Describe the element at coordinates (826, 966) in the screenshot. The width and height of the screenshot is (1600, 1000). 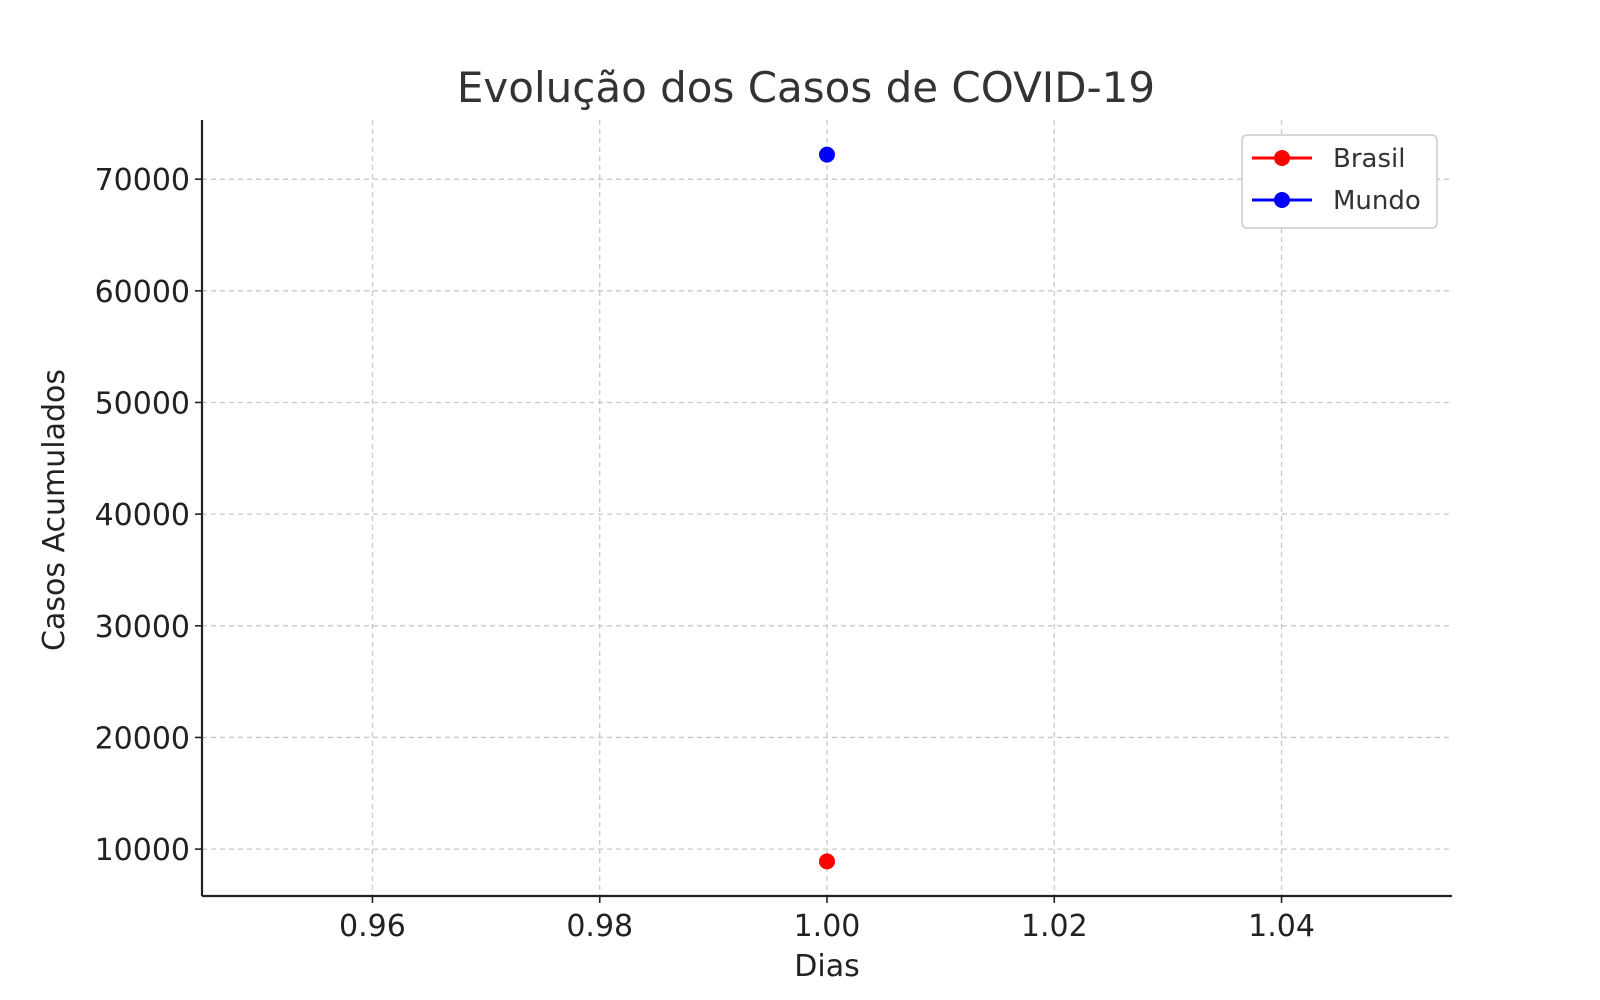
I see `x-axis-label: Dias` at that location.